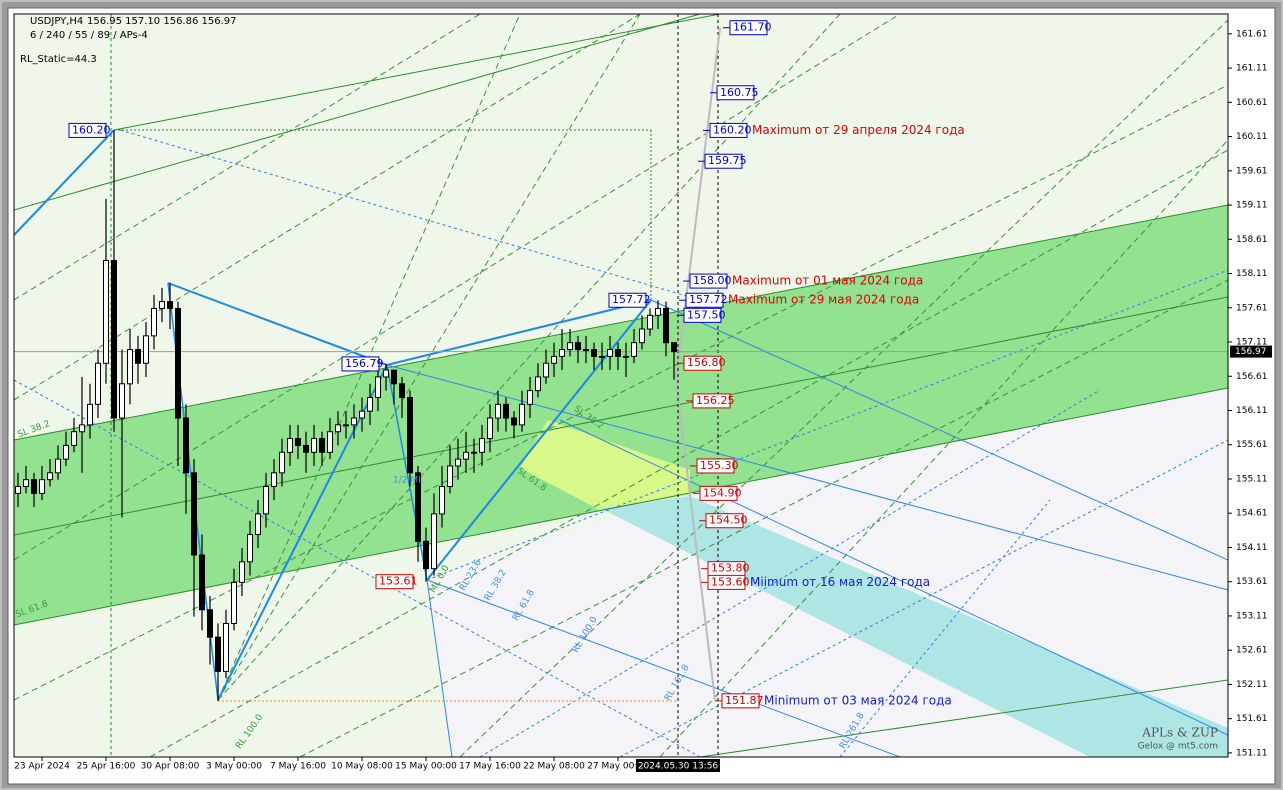  I want to click on y-tick-label: 156.11, so click(1252, 411).